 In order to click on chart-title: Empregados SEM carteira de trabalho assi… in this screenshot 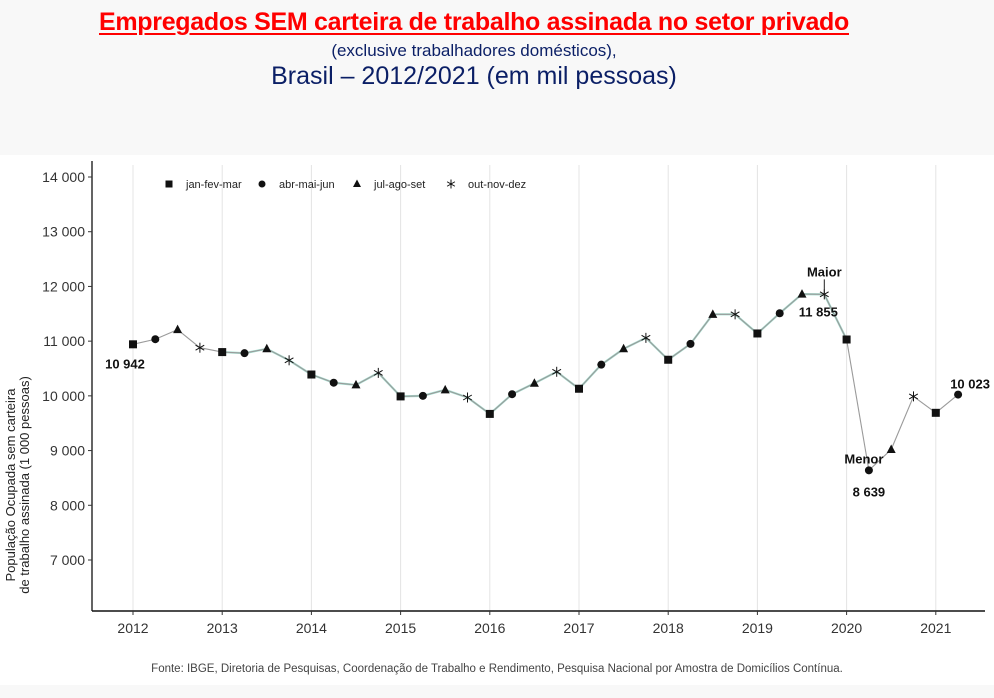, I will do `click(474, 22)`.